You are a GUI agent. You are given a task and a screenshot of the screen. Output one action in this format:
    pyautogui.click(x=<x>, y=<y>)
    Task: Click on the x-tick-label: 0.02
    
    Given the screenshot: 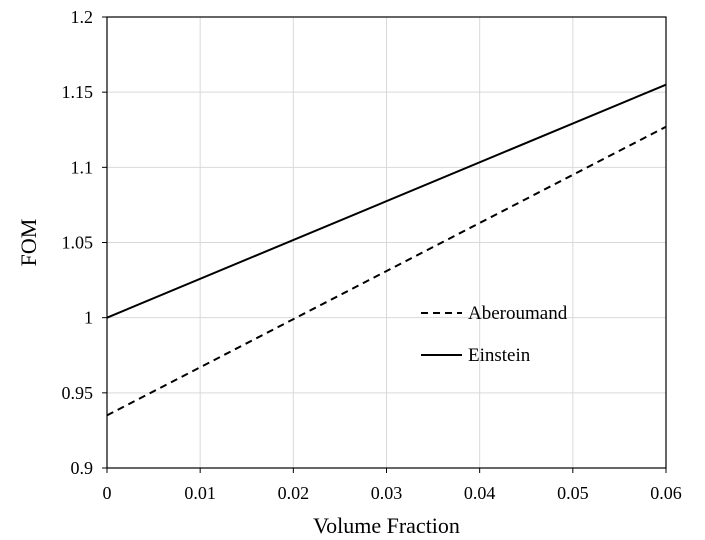 What is the action you would take?
    pyautogui.click(x=294, y=493)
    